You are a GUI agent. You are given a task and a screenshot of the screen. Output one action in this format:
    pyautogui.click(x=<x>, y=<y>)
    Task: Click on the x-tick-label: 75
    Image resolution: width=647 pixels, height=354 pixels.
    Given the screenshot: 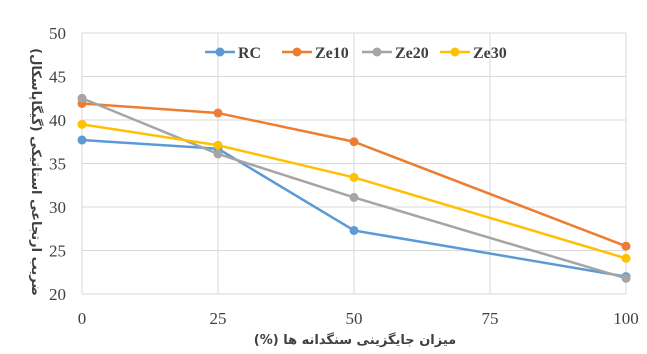 What is the action you would take?
    pyautogui.click(x=490, y=318)
    